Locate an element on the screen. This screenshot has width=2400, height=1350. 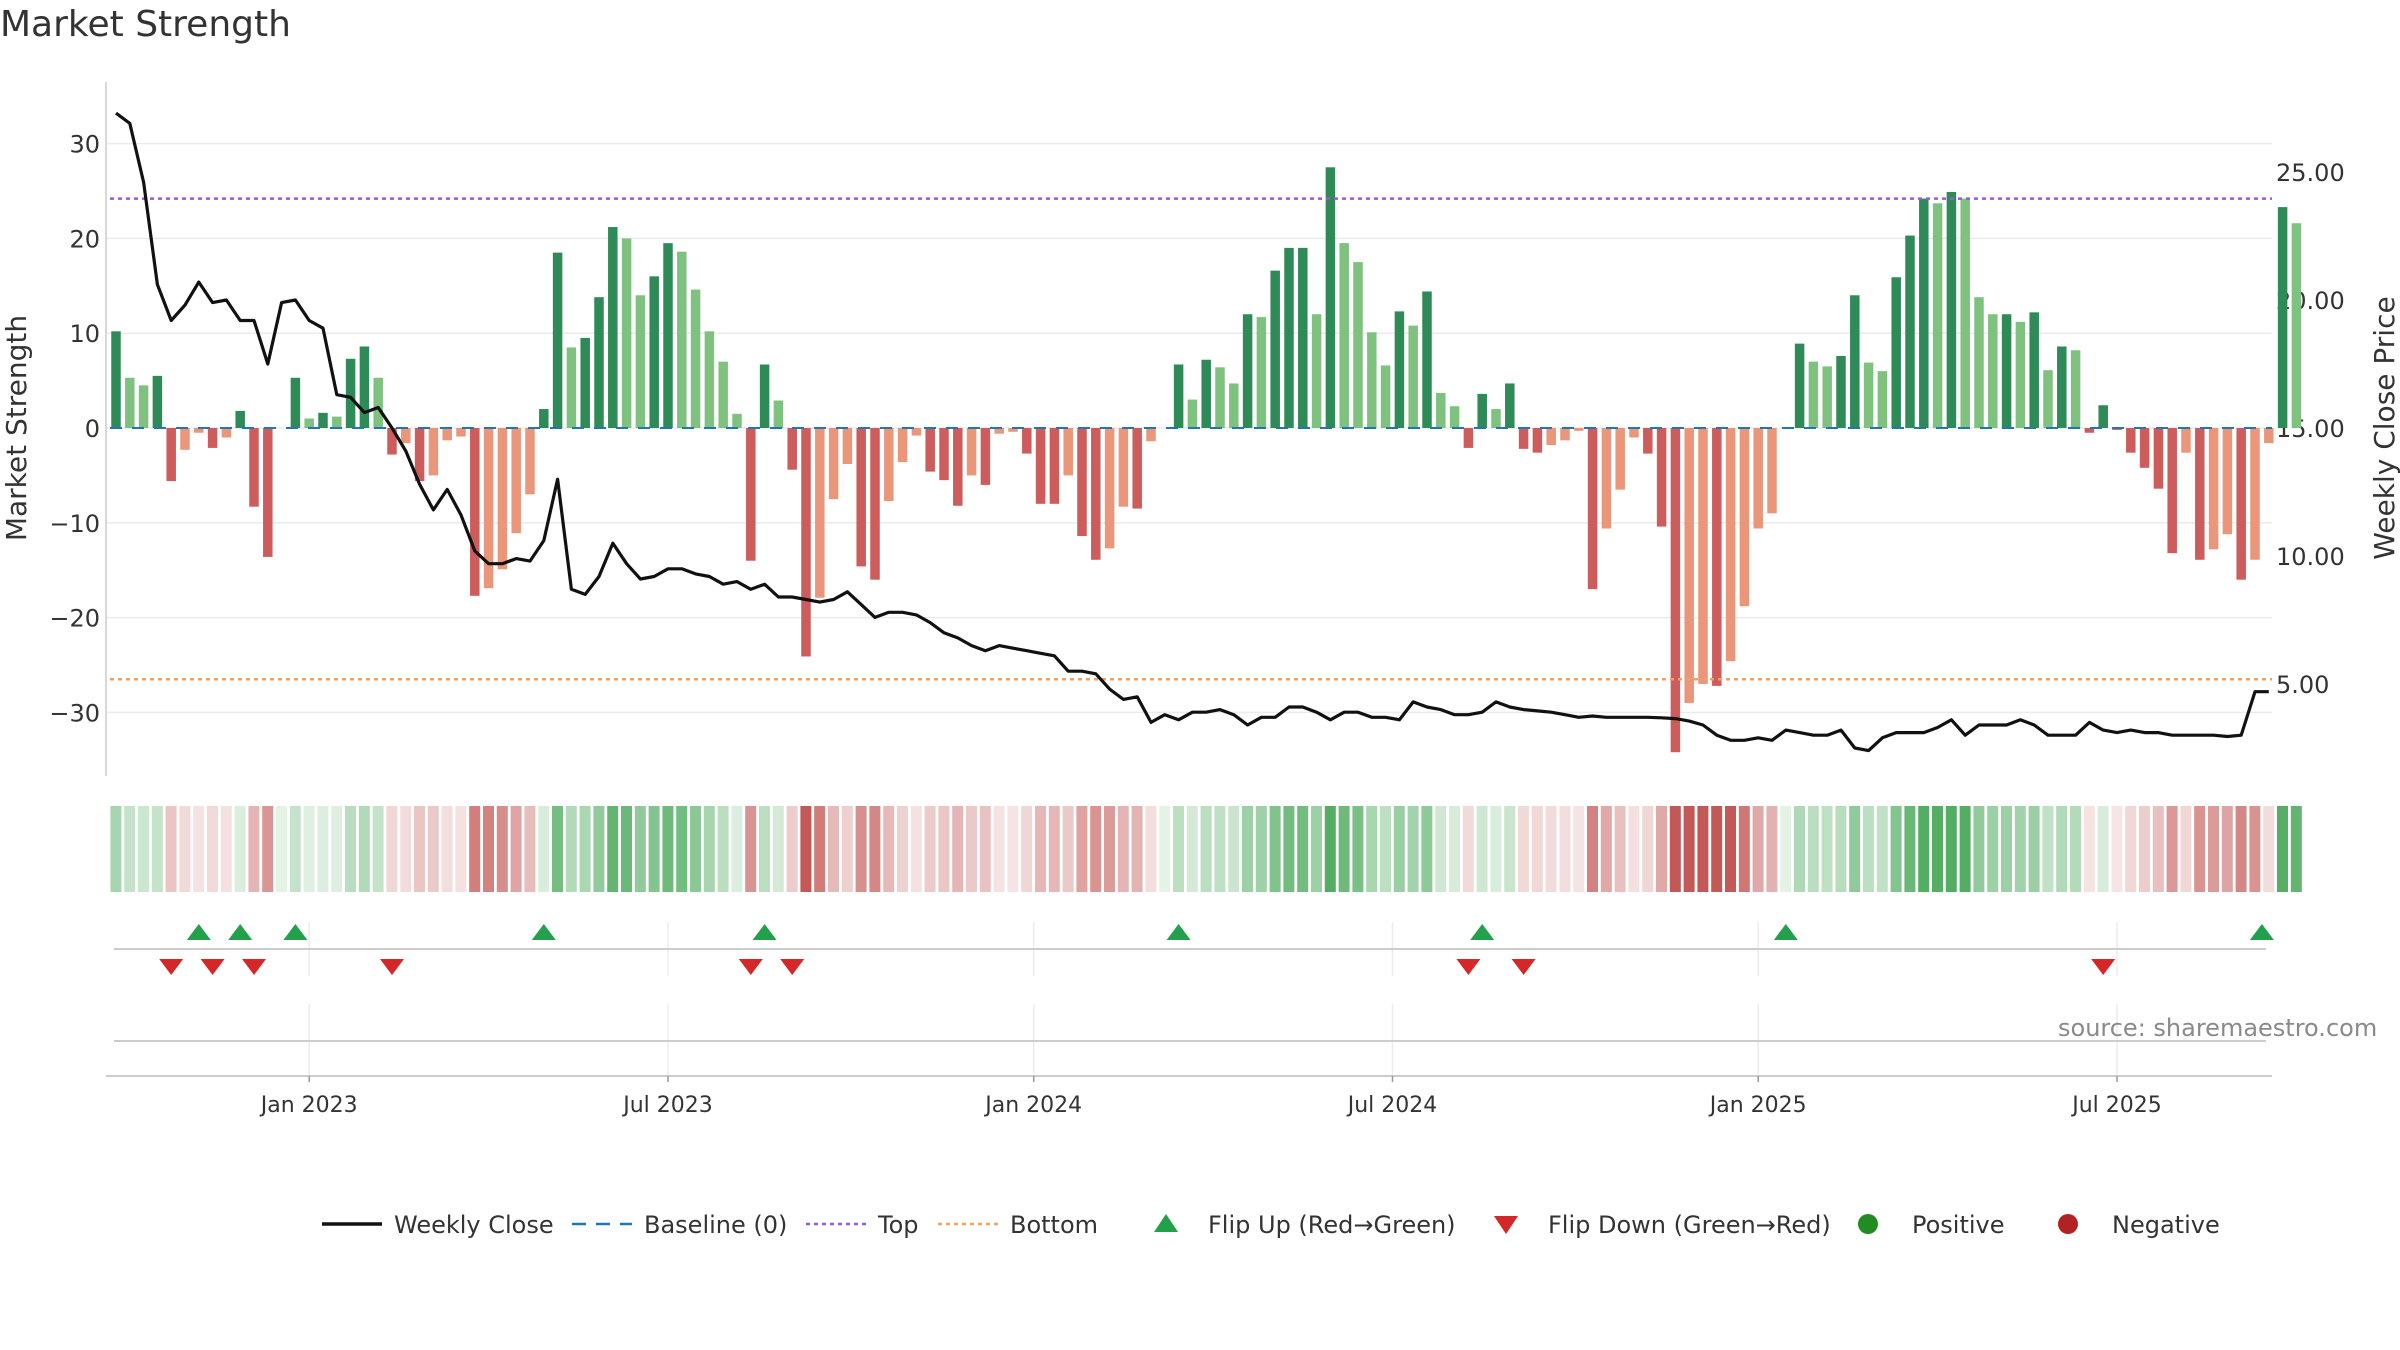
legend-label: Bottom is located at coordinates (1054, 1225).